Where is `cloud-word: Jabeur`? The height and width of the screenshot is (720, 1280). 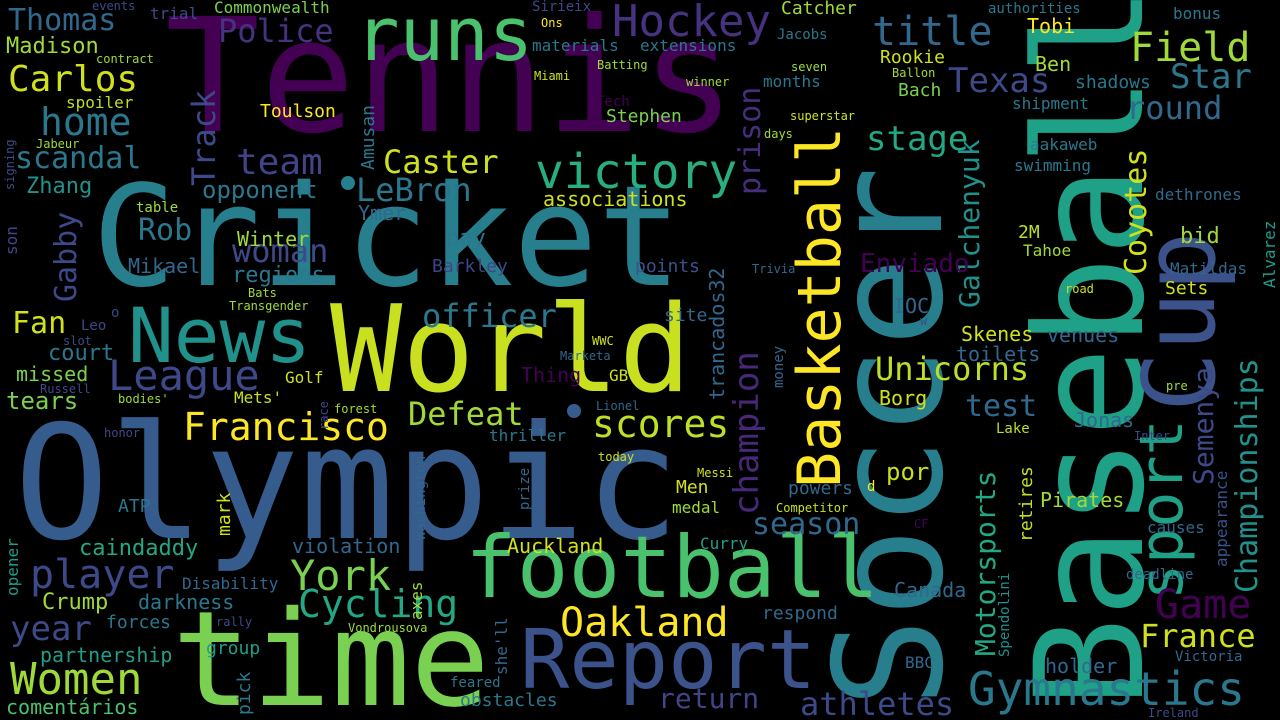
cloud-word: Jabeur is located at coordinates (58, 144).